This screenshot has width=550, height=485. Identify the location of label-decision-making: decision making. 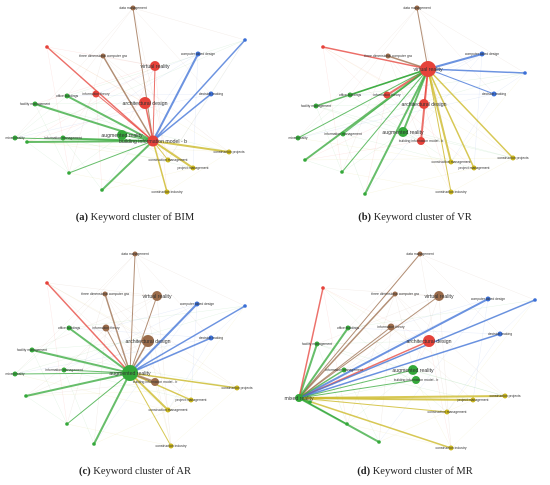
(211, 338).